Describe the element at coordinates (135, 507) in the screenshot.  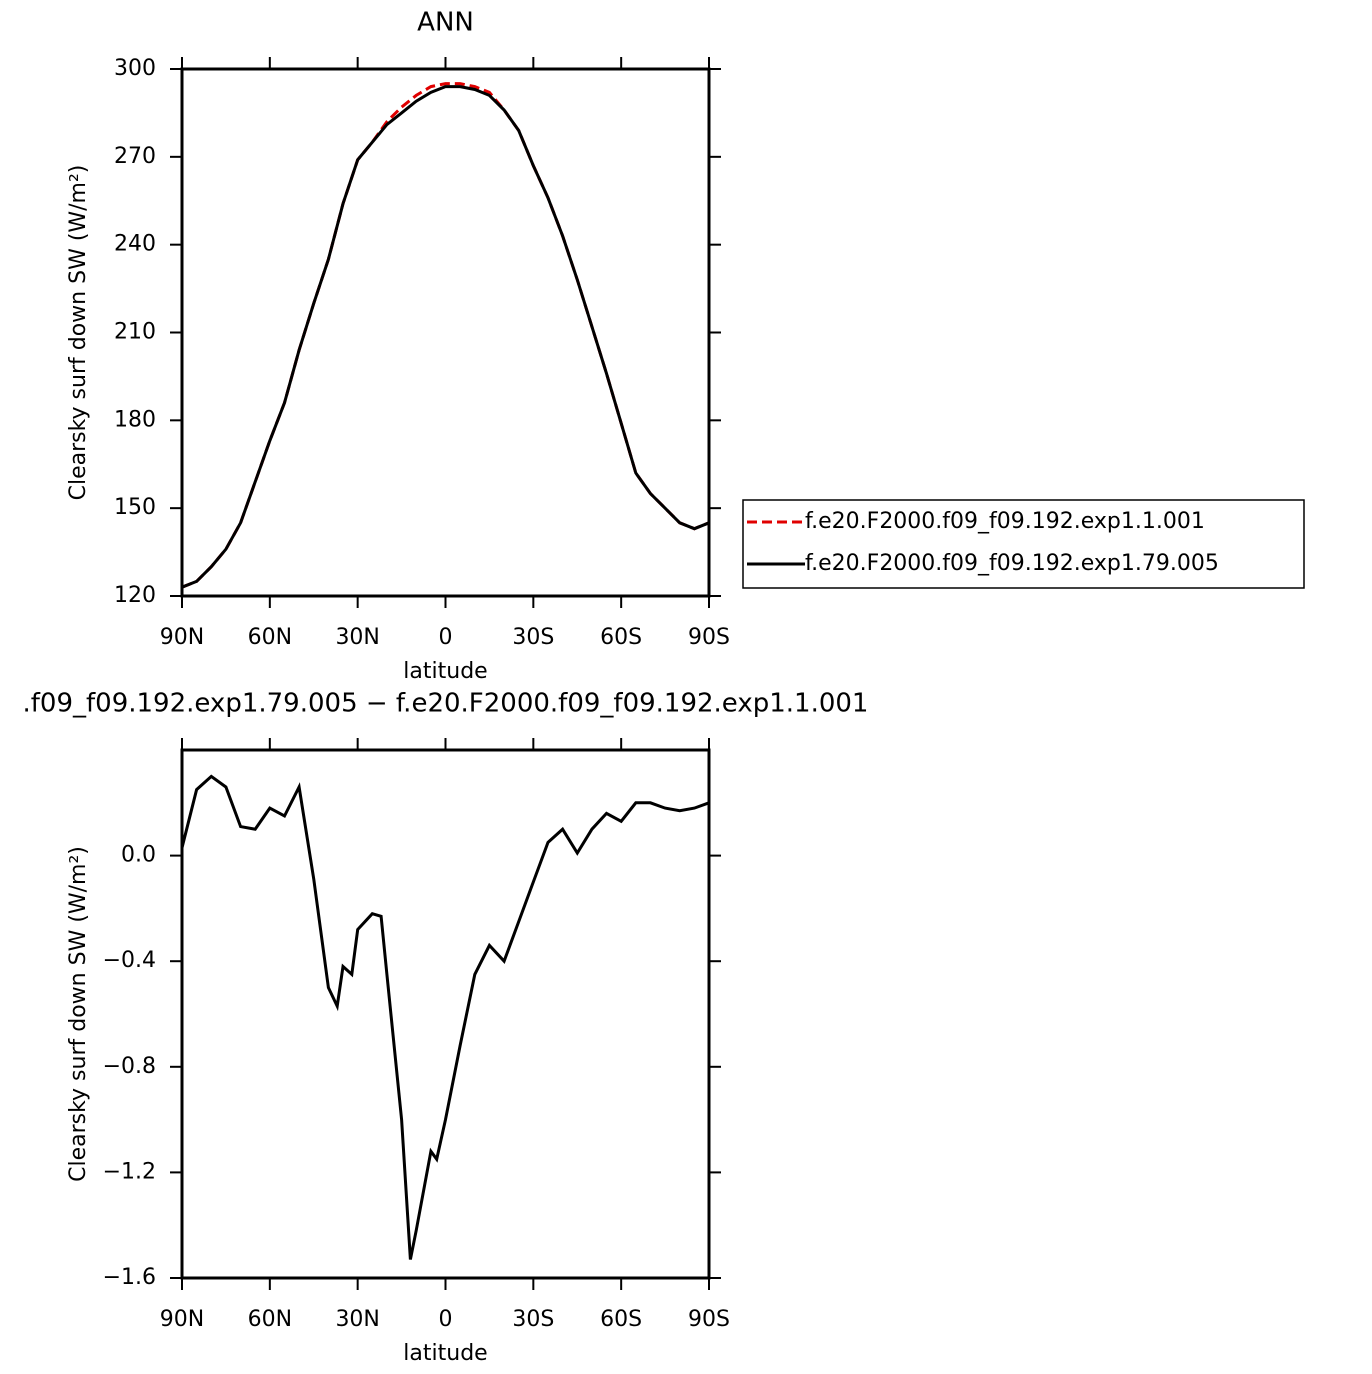
I see `y-tick-label: 150` at that location.